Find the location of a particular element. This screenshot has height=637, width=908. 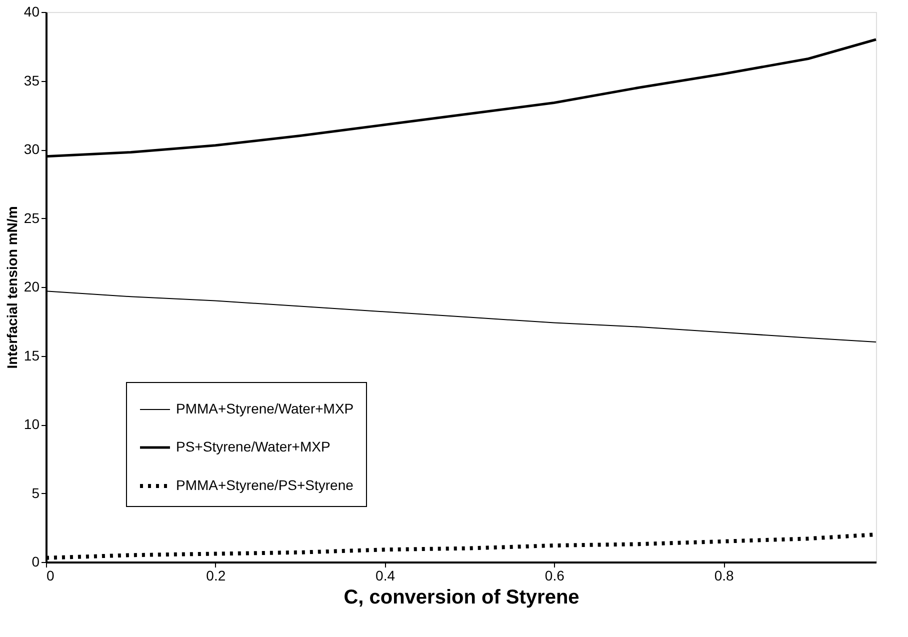

y-tick-label: 30 is located at coordinates (32, 149).